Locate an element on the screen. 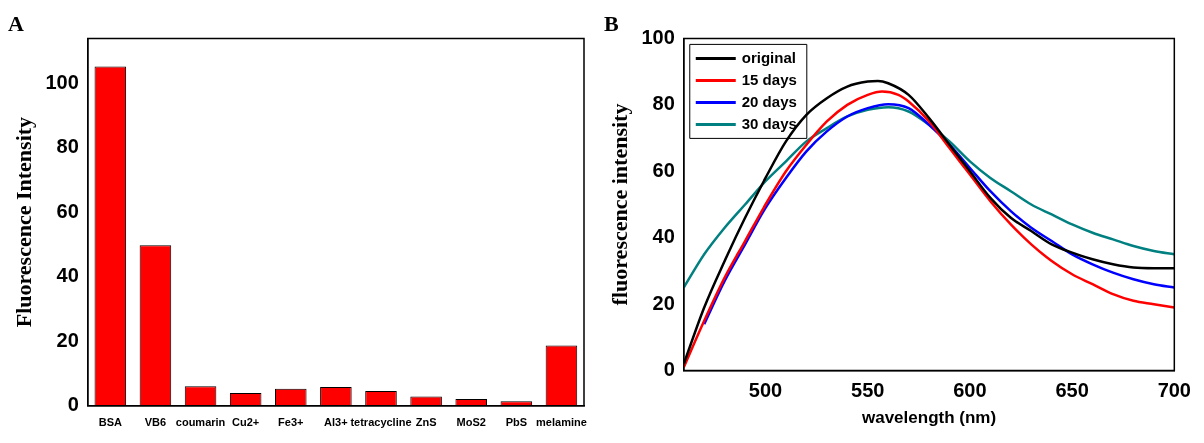  x-tick-label: 550 is located at coordinates (868, 390).